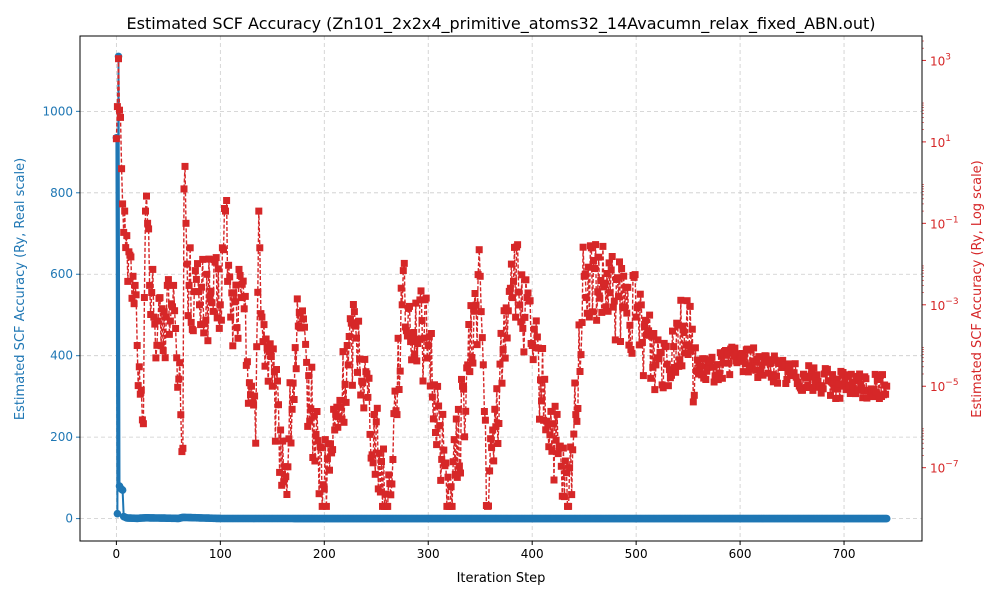 The height and width of the screenshot is (600, 1000). I want to click on x-tick-label: 400, so click(532, 554).